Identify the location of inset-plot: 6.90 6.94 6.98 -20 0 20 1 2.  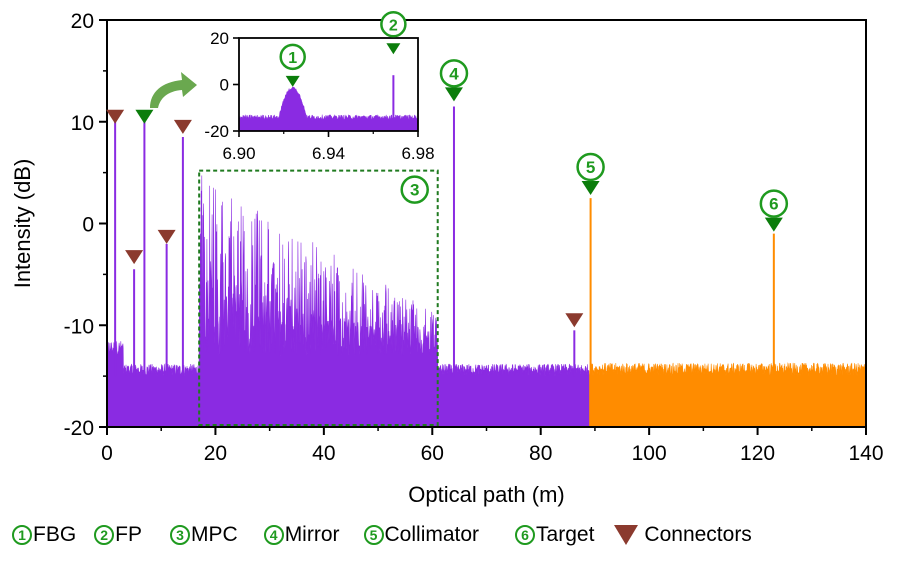
(319, 87).